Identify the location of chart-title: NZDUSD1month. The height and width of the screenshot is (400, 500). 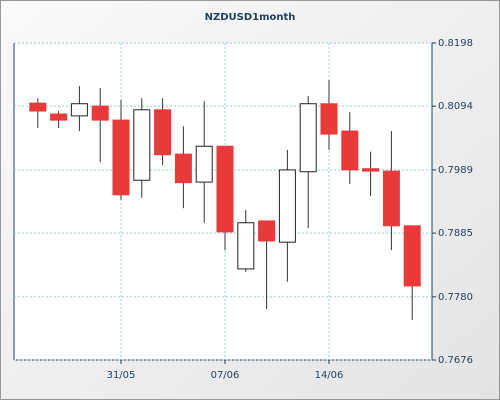
(250, 17).